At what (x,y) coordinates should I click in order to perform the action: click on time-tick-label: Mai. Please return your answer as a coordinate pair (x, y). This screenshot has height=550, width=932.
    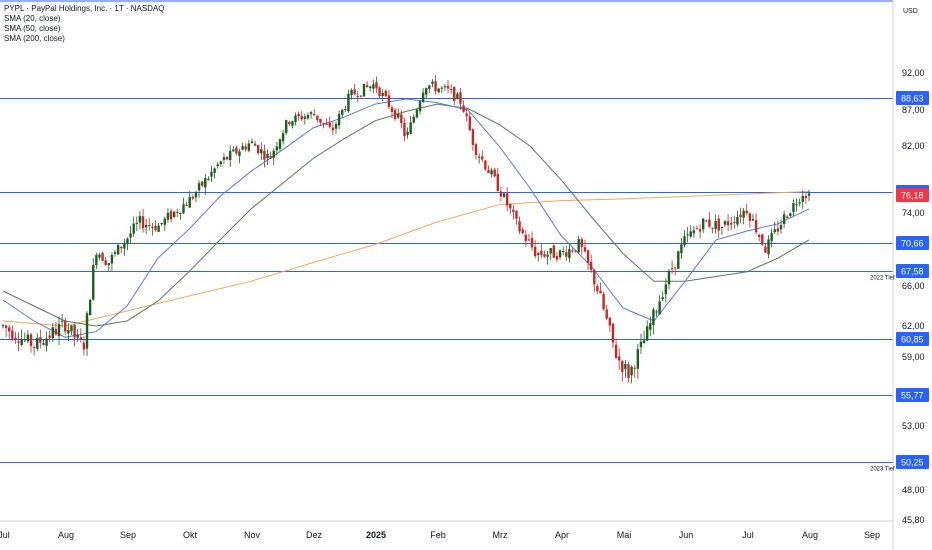
    Looking at the image, I should click on (624, 535).